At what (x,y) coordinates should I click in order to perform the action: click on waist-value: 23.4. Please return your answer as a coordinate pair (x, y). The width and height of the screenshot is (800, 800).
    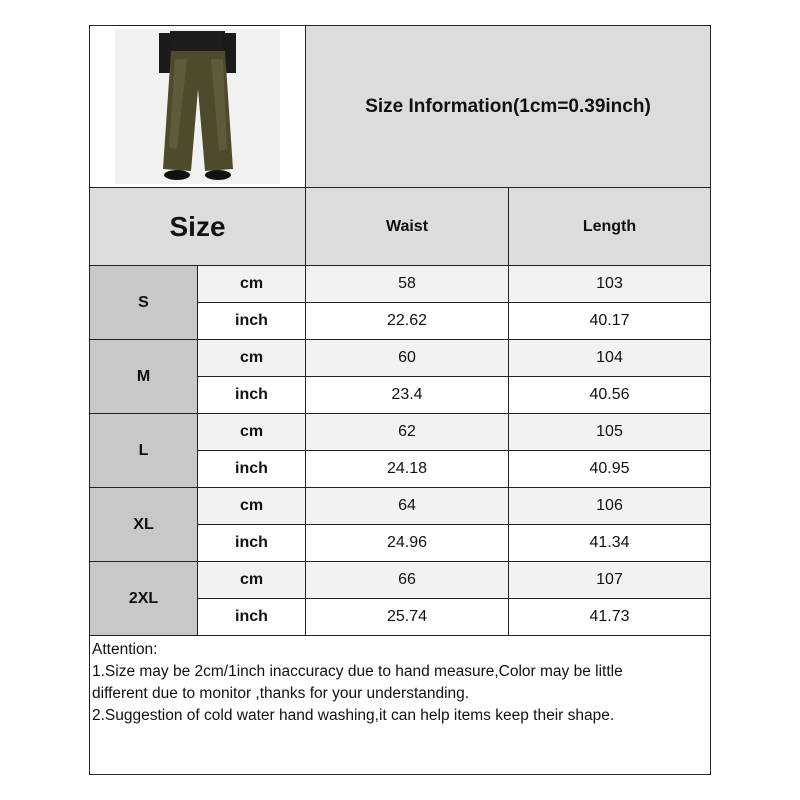
    Looking at the image, I should click on (407, 395).